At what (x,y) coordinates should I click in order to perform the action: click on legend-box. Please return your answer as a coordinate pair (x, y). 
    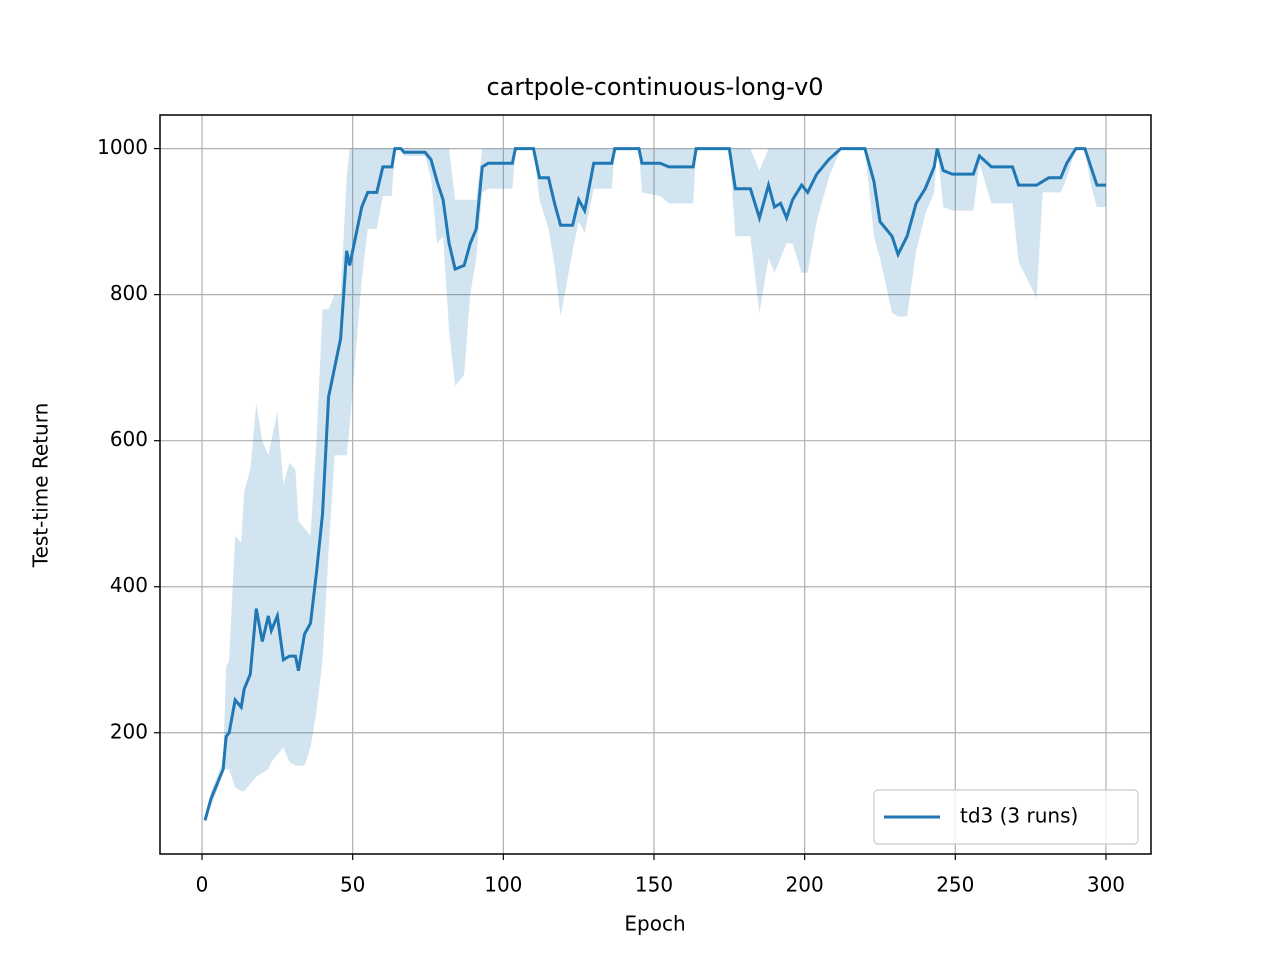
    Looking at the image, I should click on (1006, 817).